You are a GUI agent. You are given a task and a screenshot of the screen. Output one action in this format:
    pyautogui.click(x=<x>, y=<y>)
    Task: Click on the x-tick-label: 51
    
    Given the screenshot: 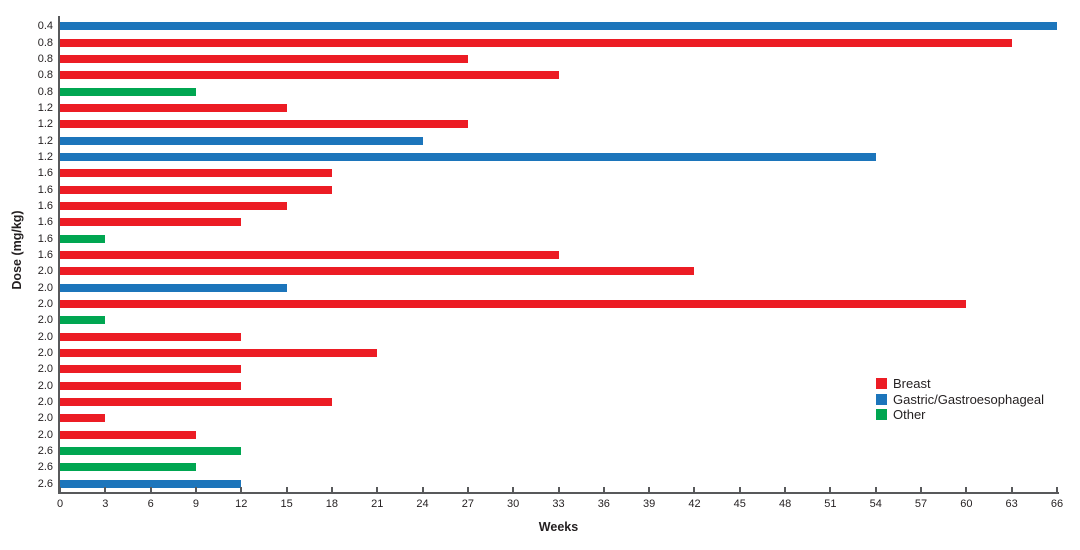 What is the action you would take?
    pyautogui.click(x=830, y=504)
    